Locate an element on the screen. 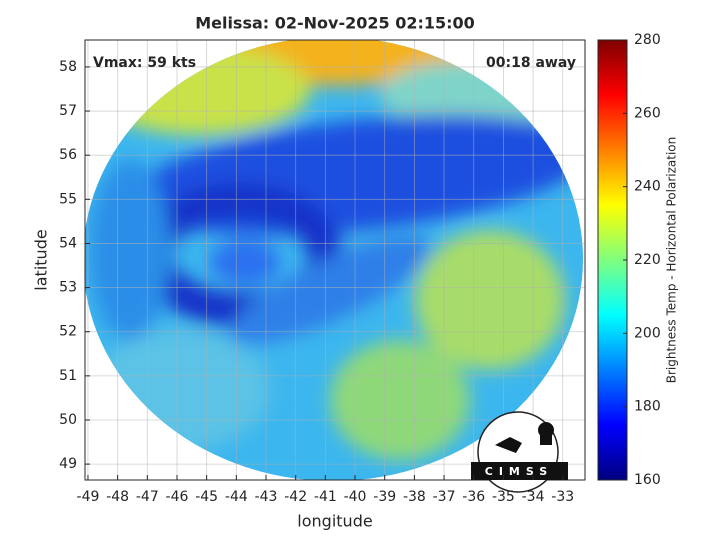 This screenshot has width=720, height=544. logo-icons is located at coordinates (523, 439).